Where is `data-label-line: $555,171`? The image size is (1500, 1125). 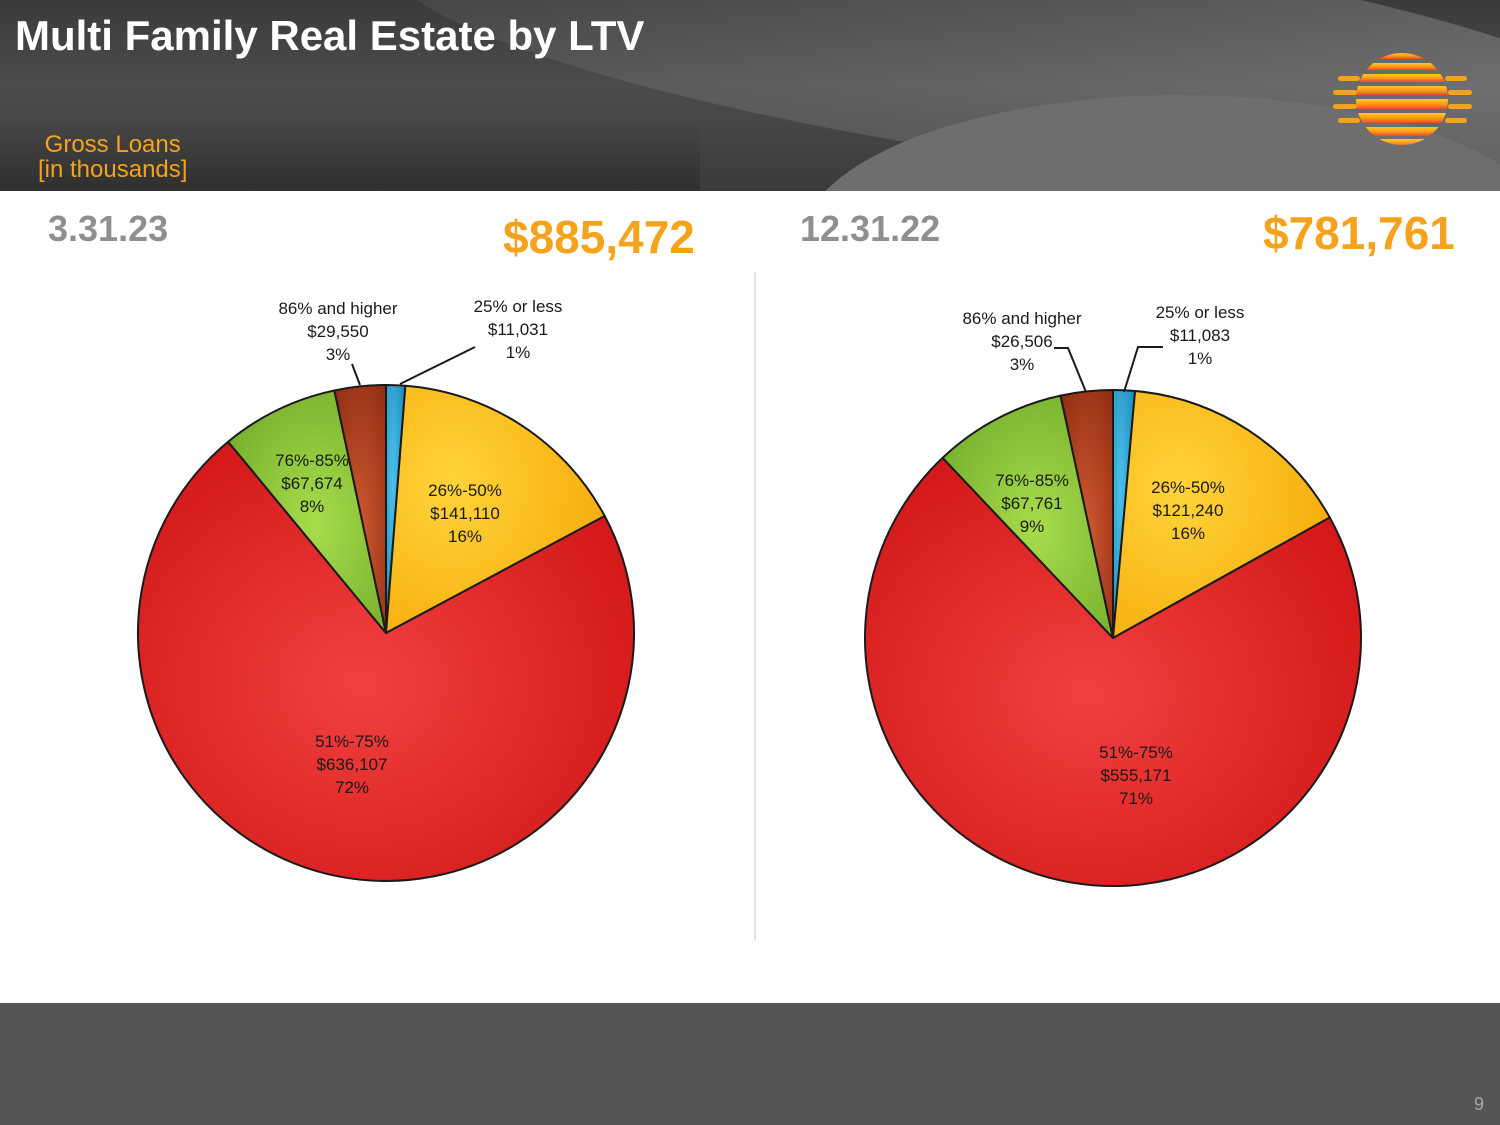 data-label-line: $555,171 is located at coordinates (1136, 775).